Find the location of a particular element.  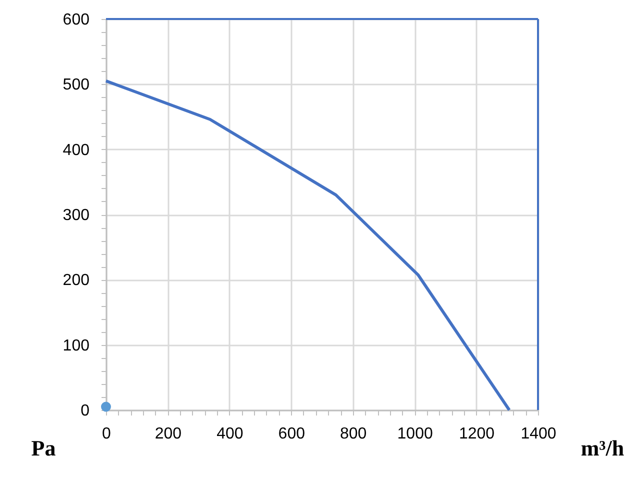

x-tick-label: 400 is located at coordinates (230, 434).